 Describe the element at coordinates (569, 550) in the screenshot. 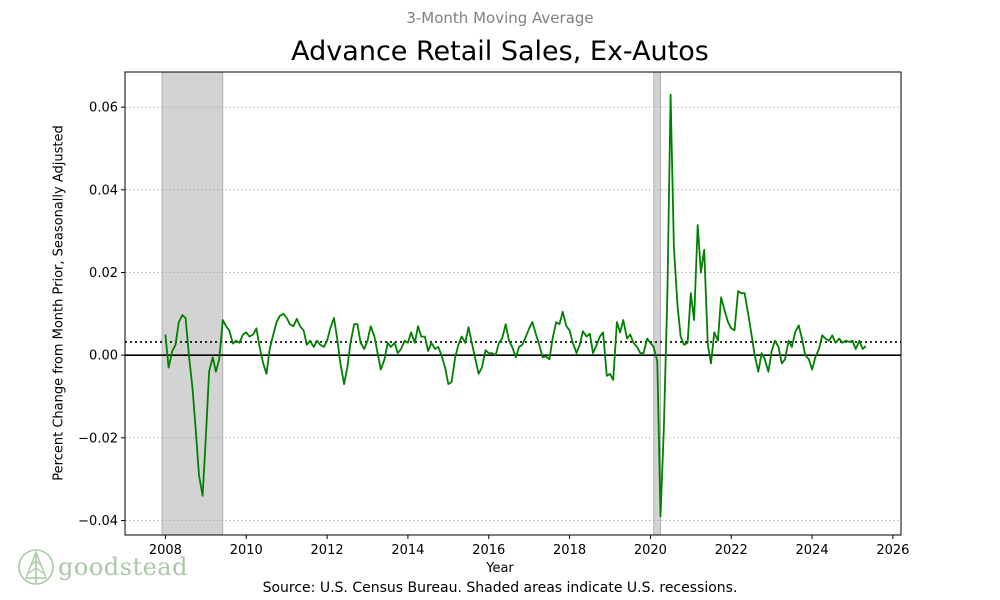

I see `x-tick-label: 2018` at that location.